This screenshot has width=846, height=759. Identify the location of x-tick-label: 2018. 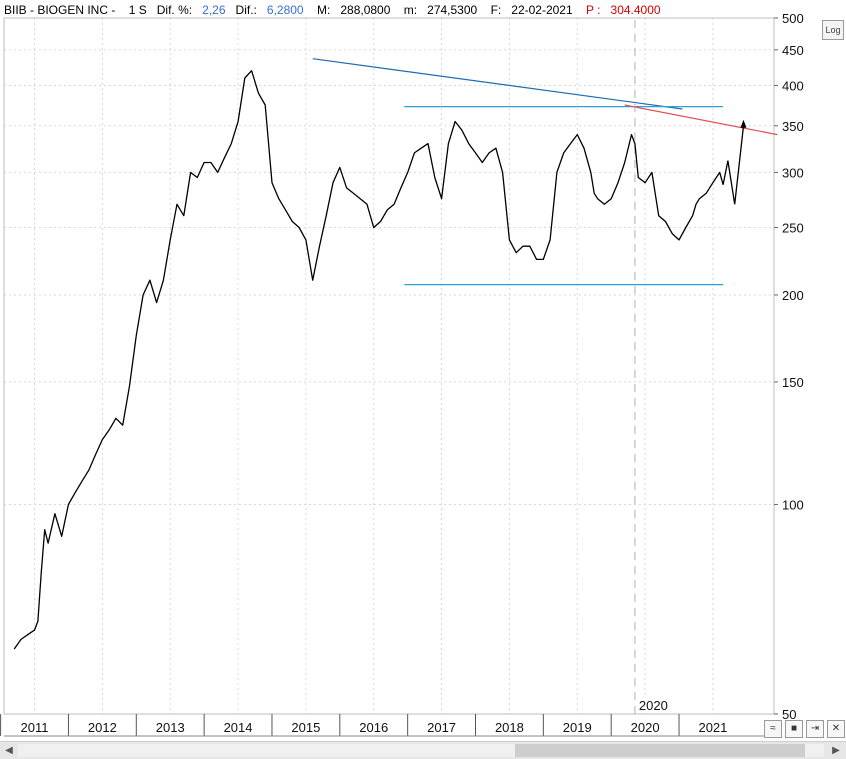
(509, 727).